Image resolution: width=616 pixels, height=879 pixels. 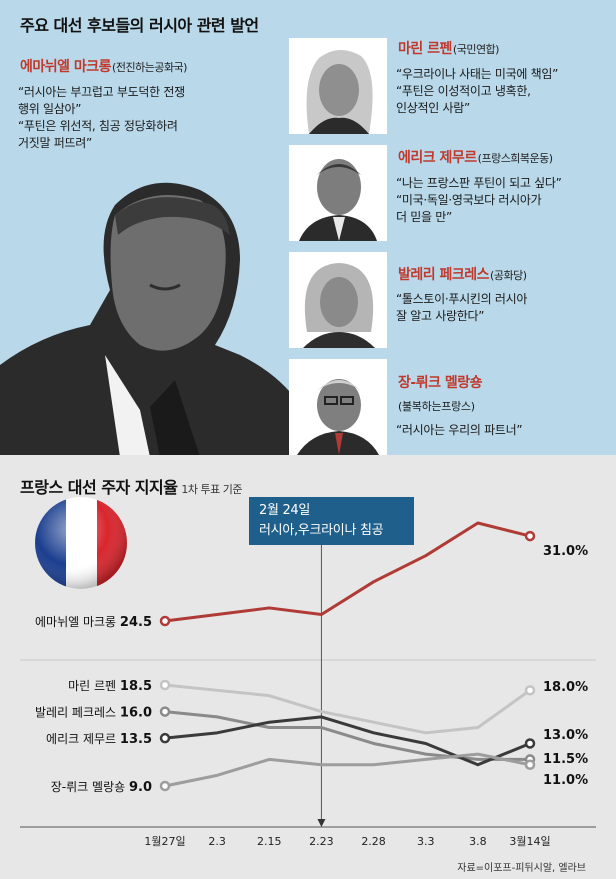 I want to click on lepen-name: 마린 르펜, so click(x=425, y=49).